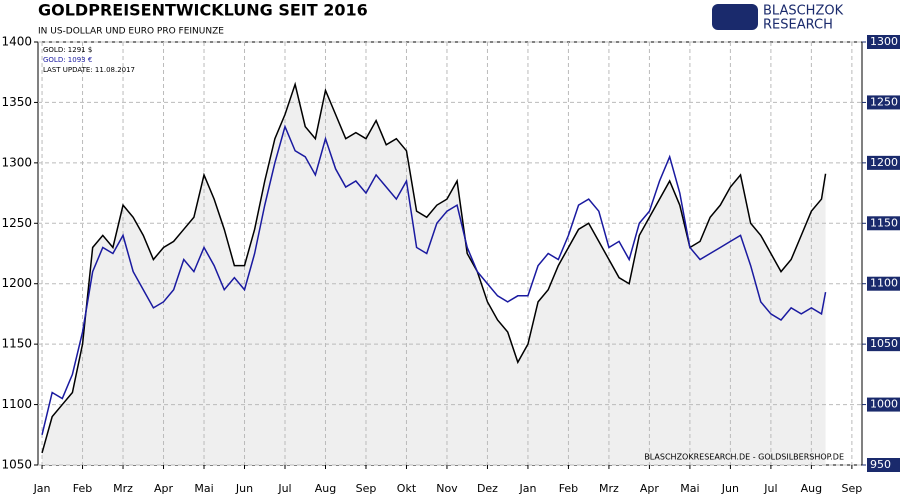  Describe the element at coordinates (447, 488) in the screenshot. I see `x-tick-label: Nov` at that location.